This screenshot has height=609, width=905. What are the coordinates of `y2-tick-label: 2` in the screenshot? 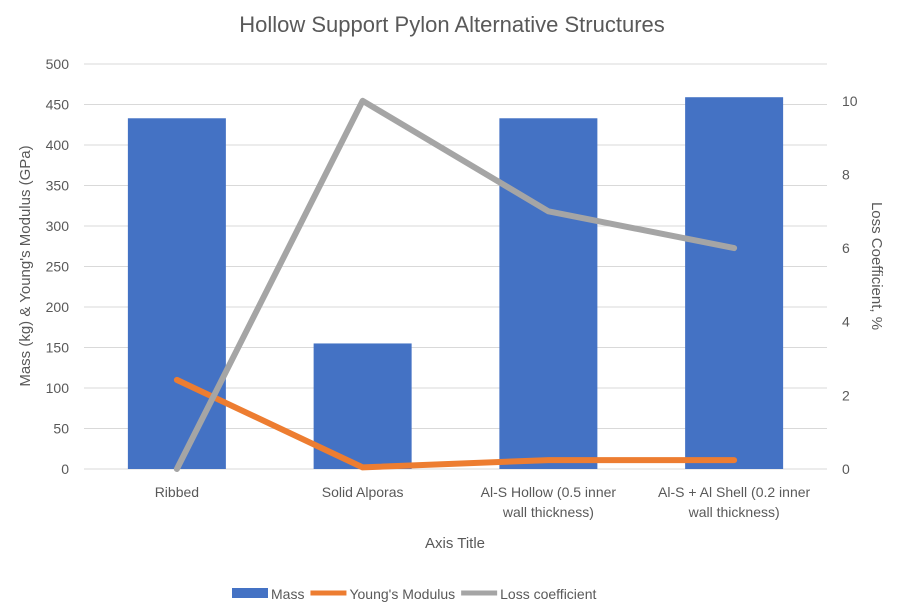 It's located at (846, 395).